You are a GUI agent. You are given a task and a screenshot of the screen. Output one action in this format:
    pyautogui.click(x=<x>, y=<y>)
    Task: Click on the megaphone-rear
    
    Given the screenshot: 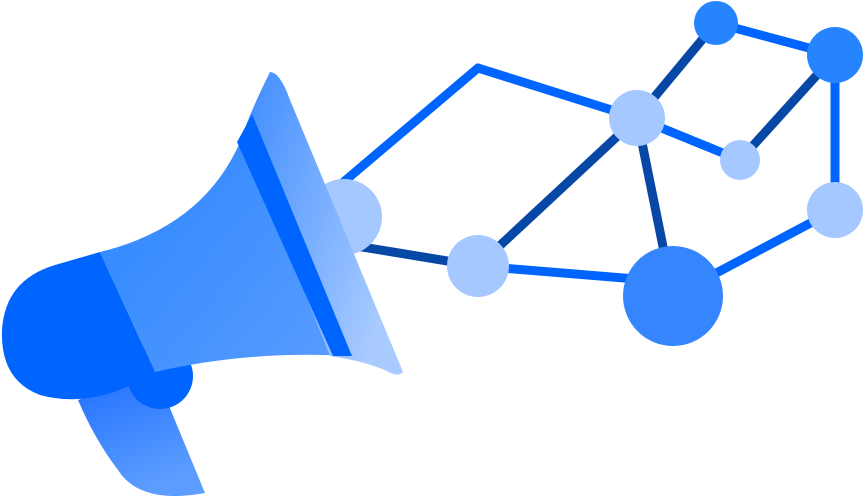 What is the action you would take?
    pyautogui.click(x=78, y=326)
    